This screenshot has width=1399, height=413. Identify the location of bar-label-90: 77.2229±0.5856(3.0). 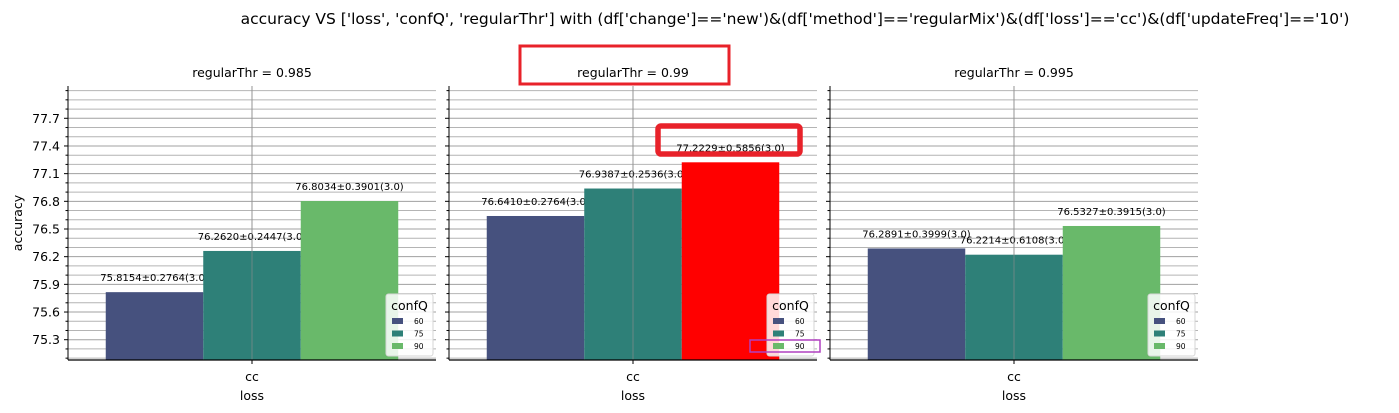
(730, 148).